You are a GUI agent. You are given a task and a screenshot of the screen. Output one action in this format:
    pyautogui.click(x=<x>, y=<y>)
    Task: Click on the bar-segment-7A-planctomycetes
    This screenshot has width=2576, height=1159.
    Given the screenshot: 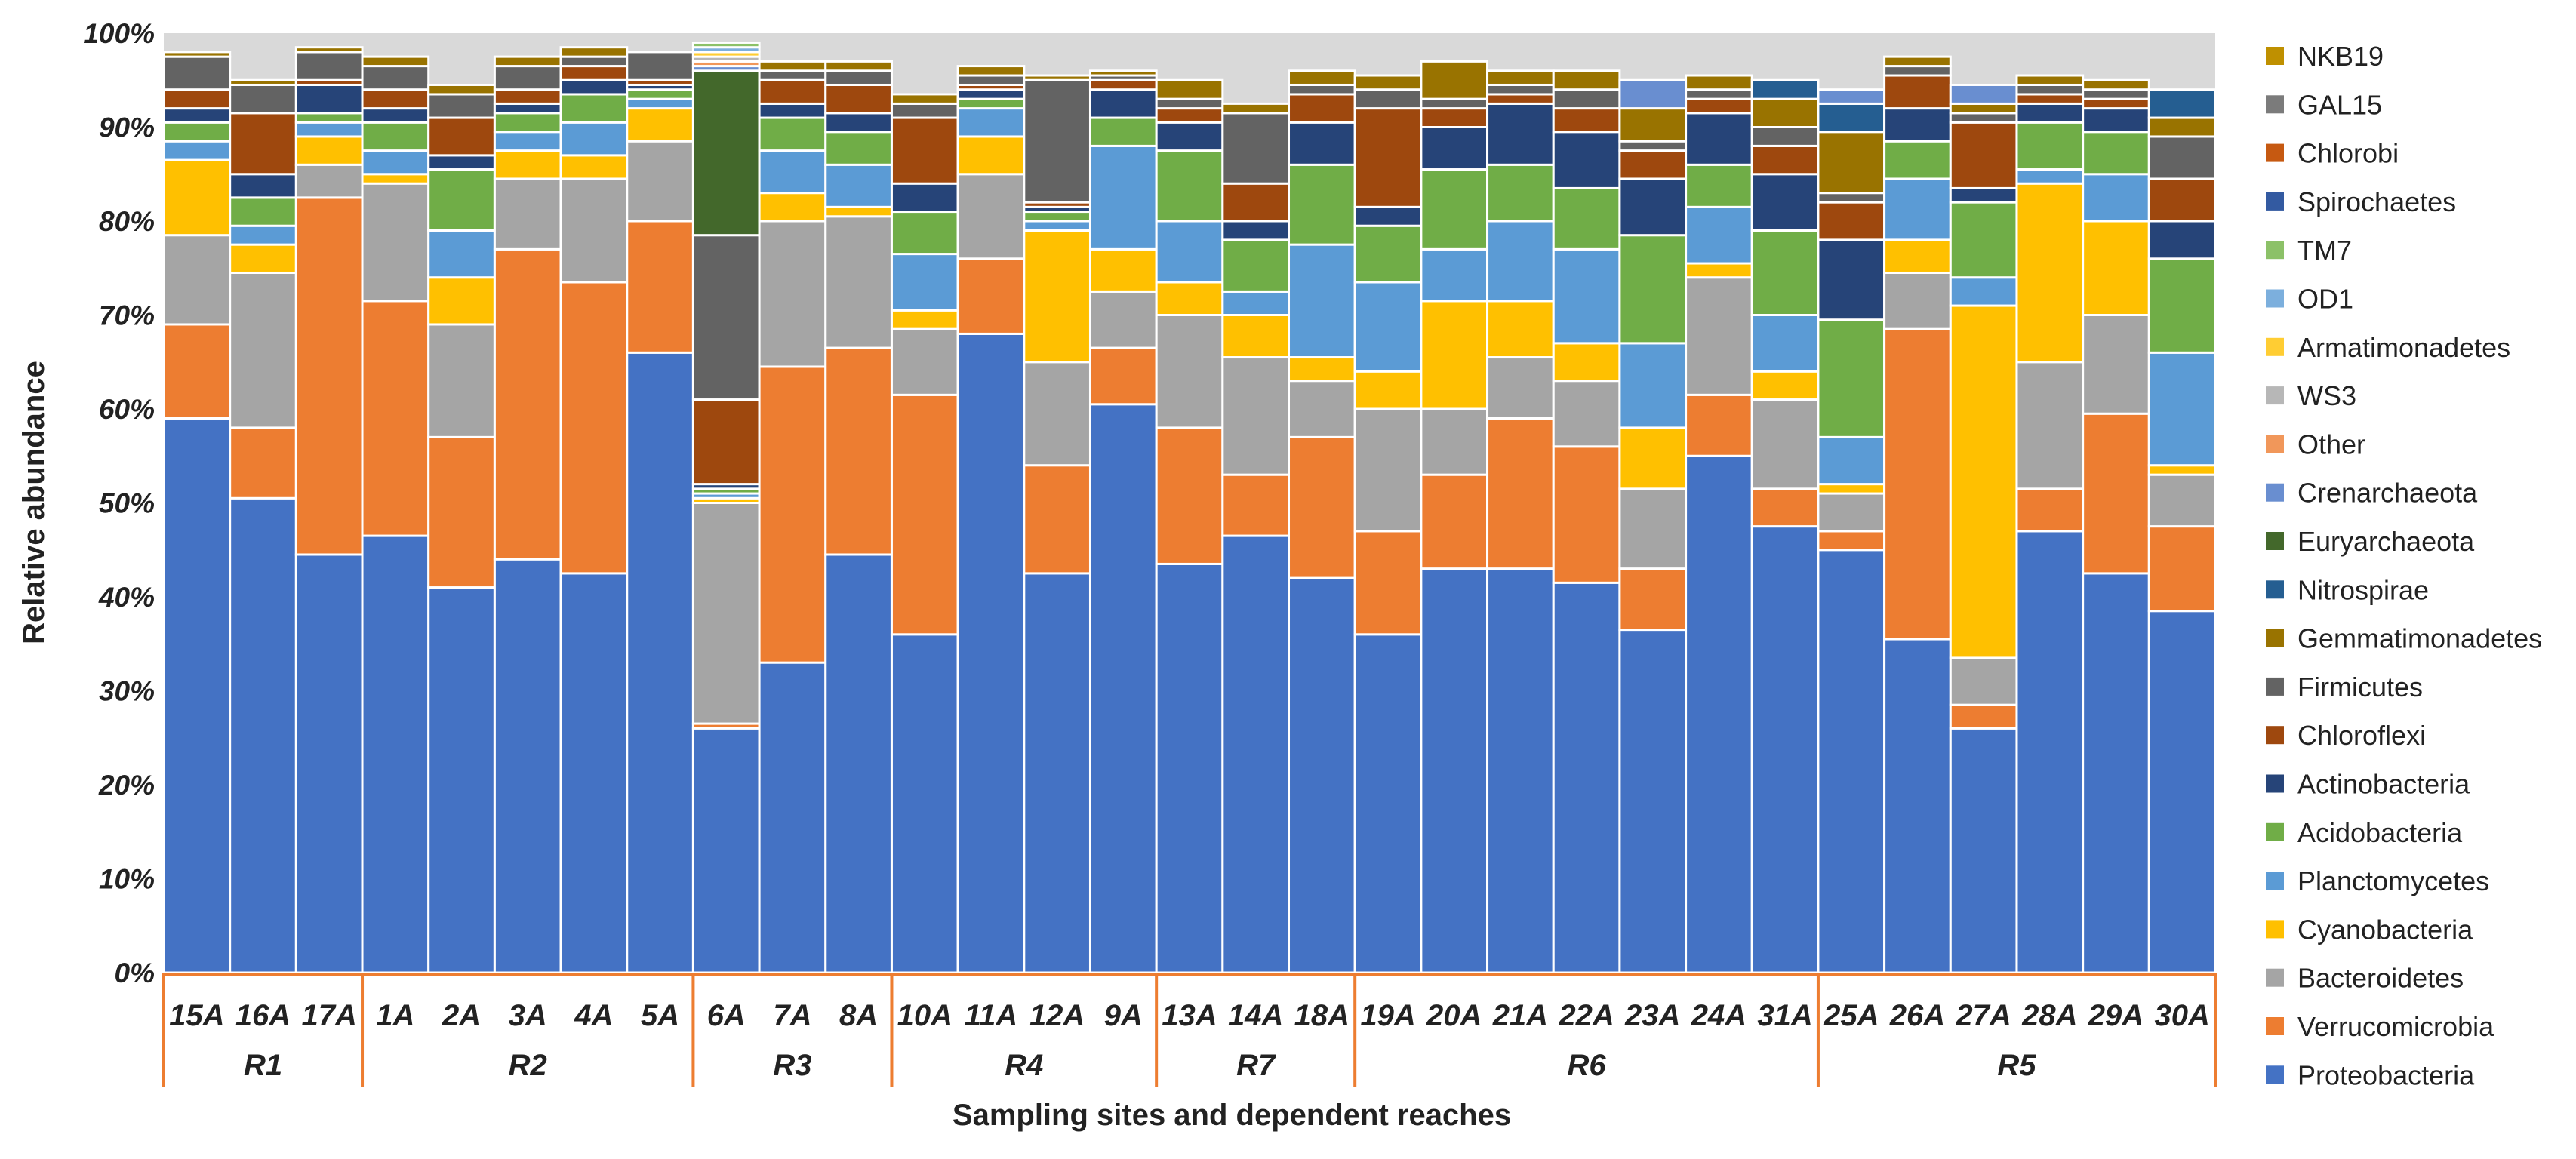 What is the action you would take?
    pyautogui.click(x=793, y=172)
    